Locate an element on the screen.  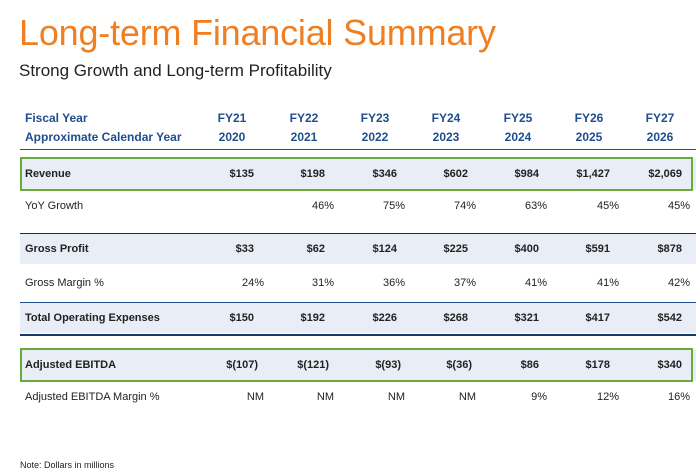
row-label-adjusted-ebitda-margin: Adjusted EBITDA Margin % is located at coordinates (92, 397).